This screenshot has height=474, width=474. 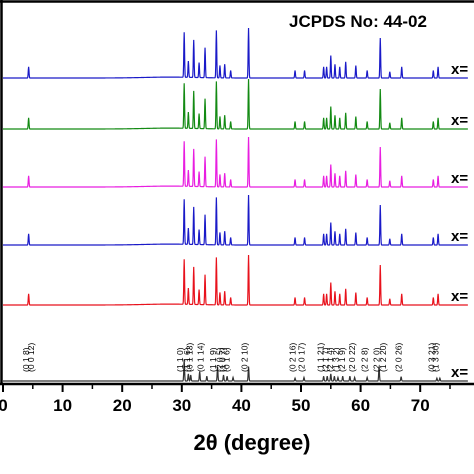 I want to click on chart-title: JCPDS No: 44-02, so click(x=358, y=21).